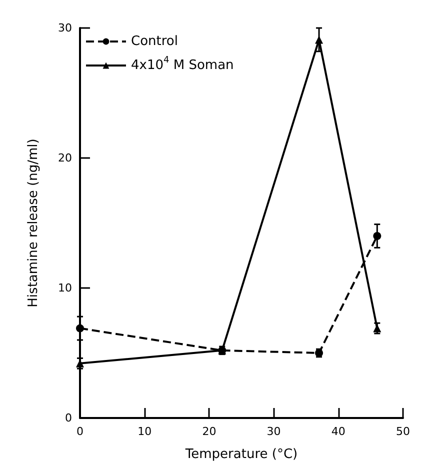 The width and height of the screenshot is (425, 474). I want to click on x-tick-label: 10, so click(145, 431).